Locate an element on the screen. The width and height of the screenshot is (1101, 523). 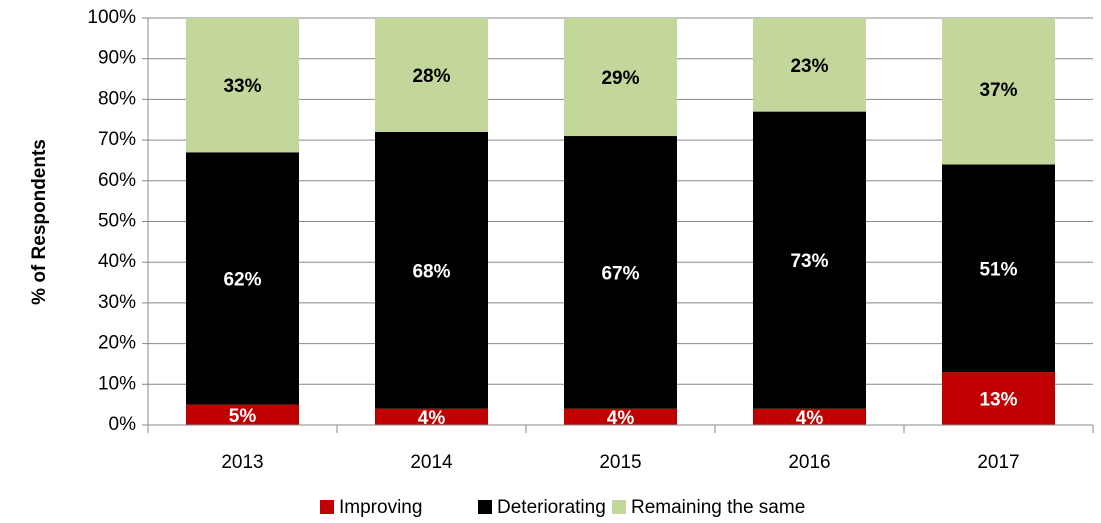
x-tick-label: 2017 is located at coordinates (998, 462).